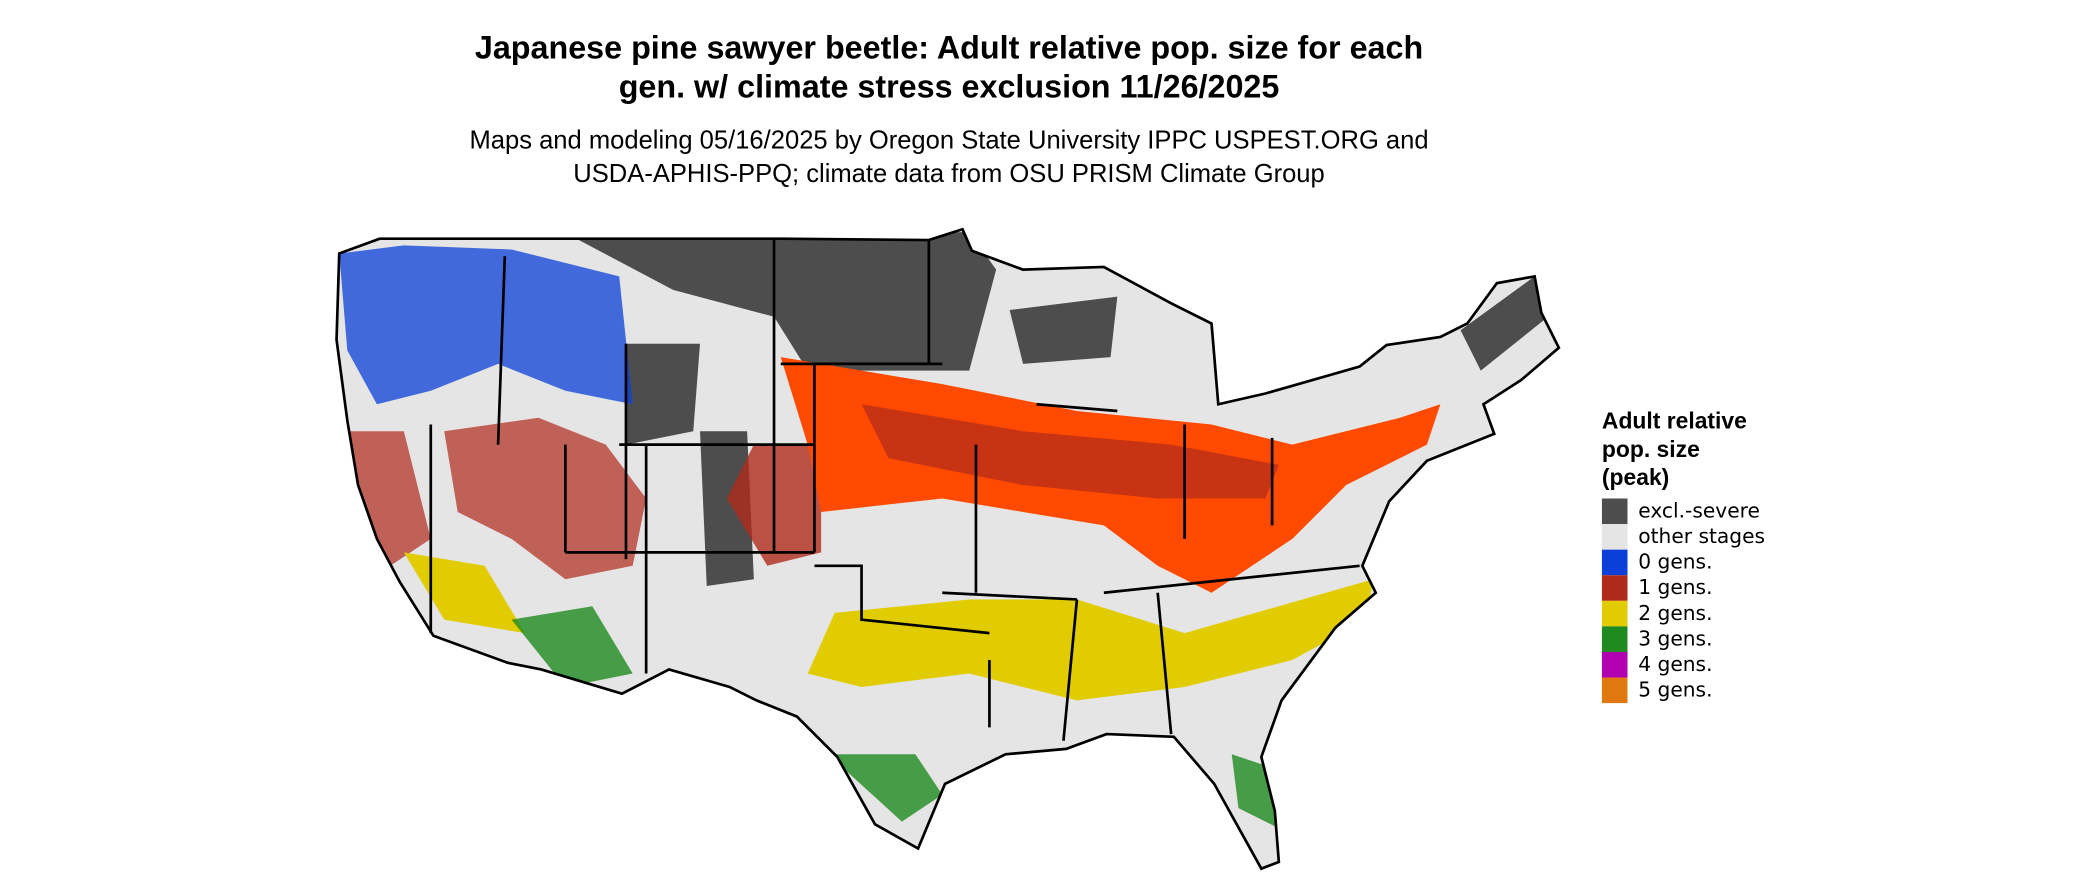  What do you see at coordinates (1701, 536) in the screenshot?
I see `legend-label: other stages` at bounding box center [1701, 536].